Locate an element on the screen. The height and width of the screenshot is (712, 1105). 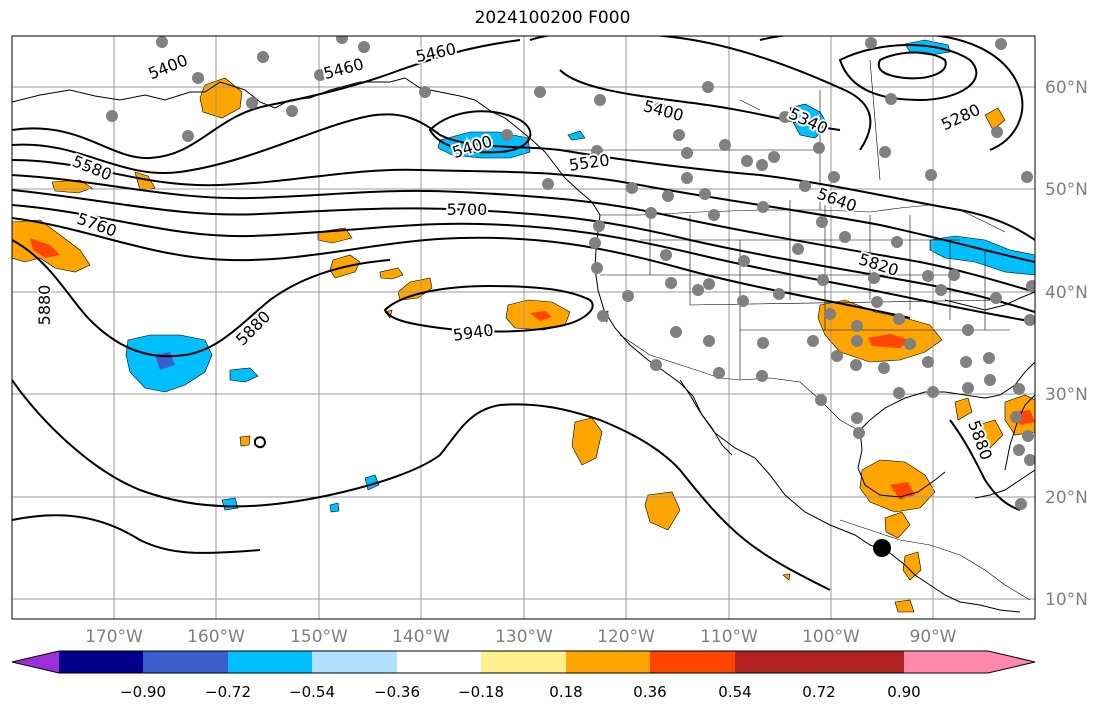
contour-label: 5700 is located at coordinates (467, 209).